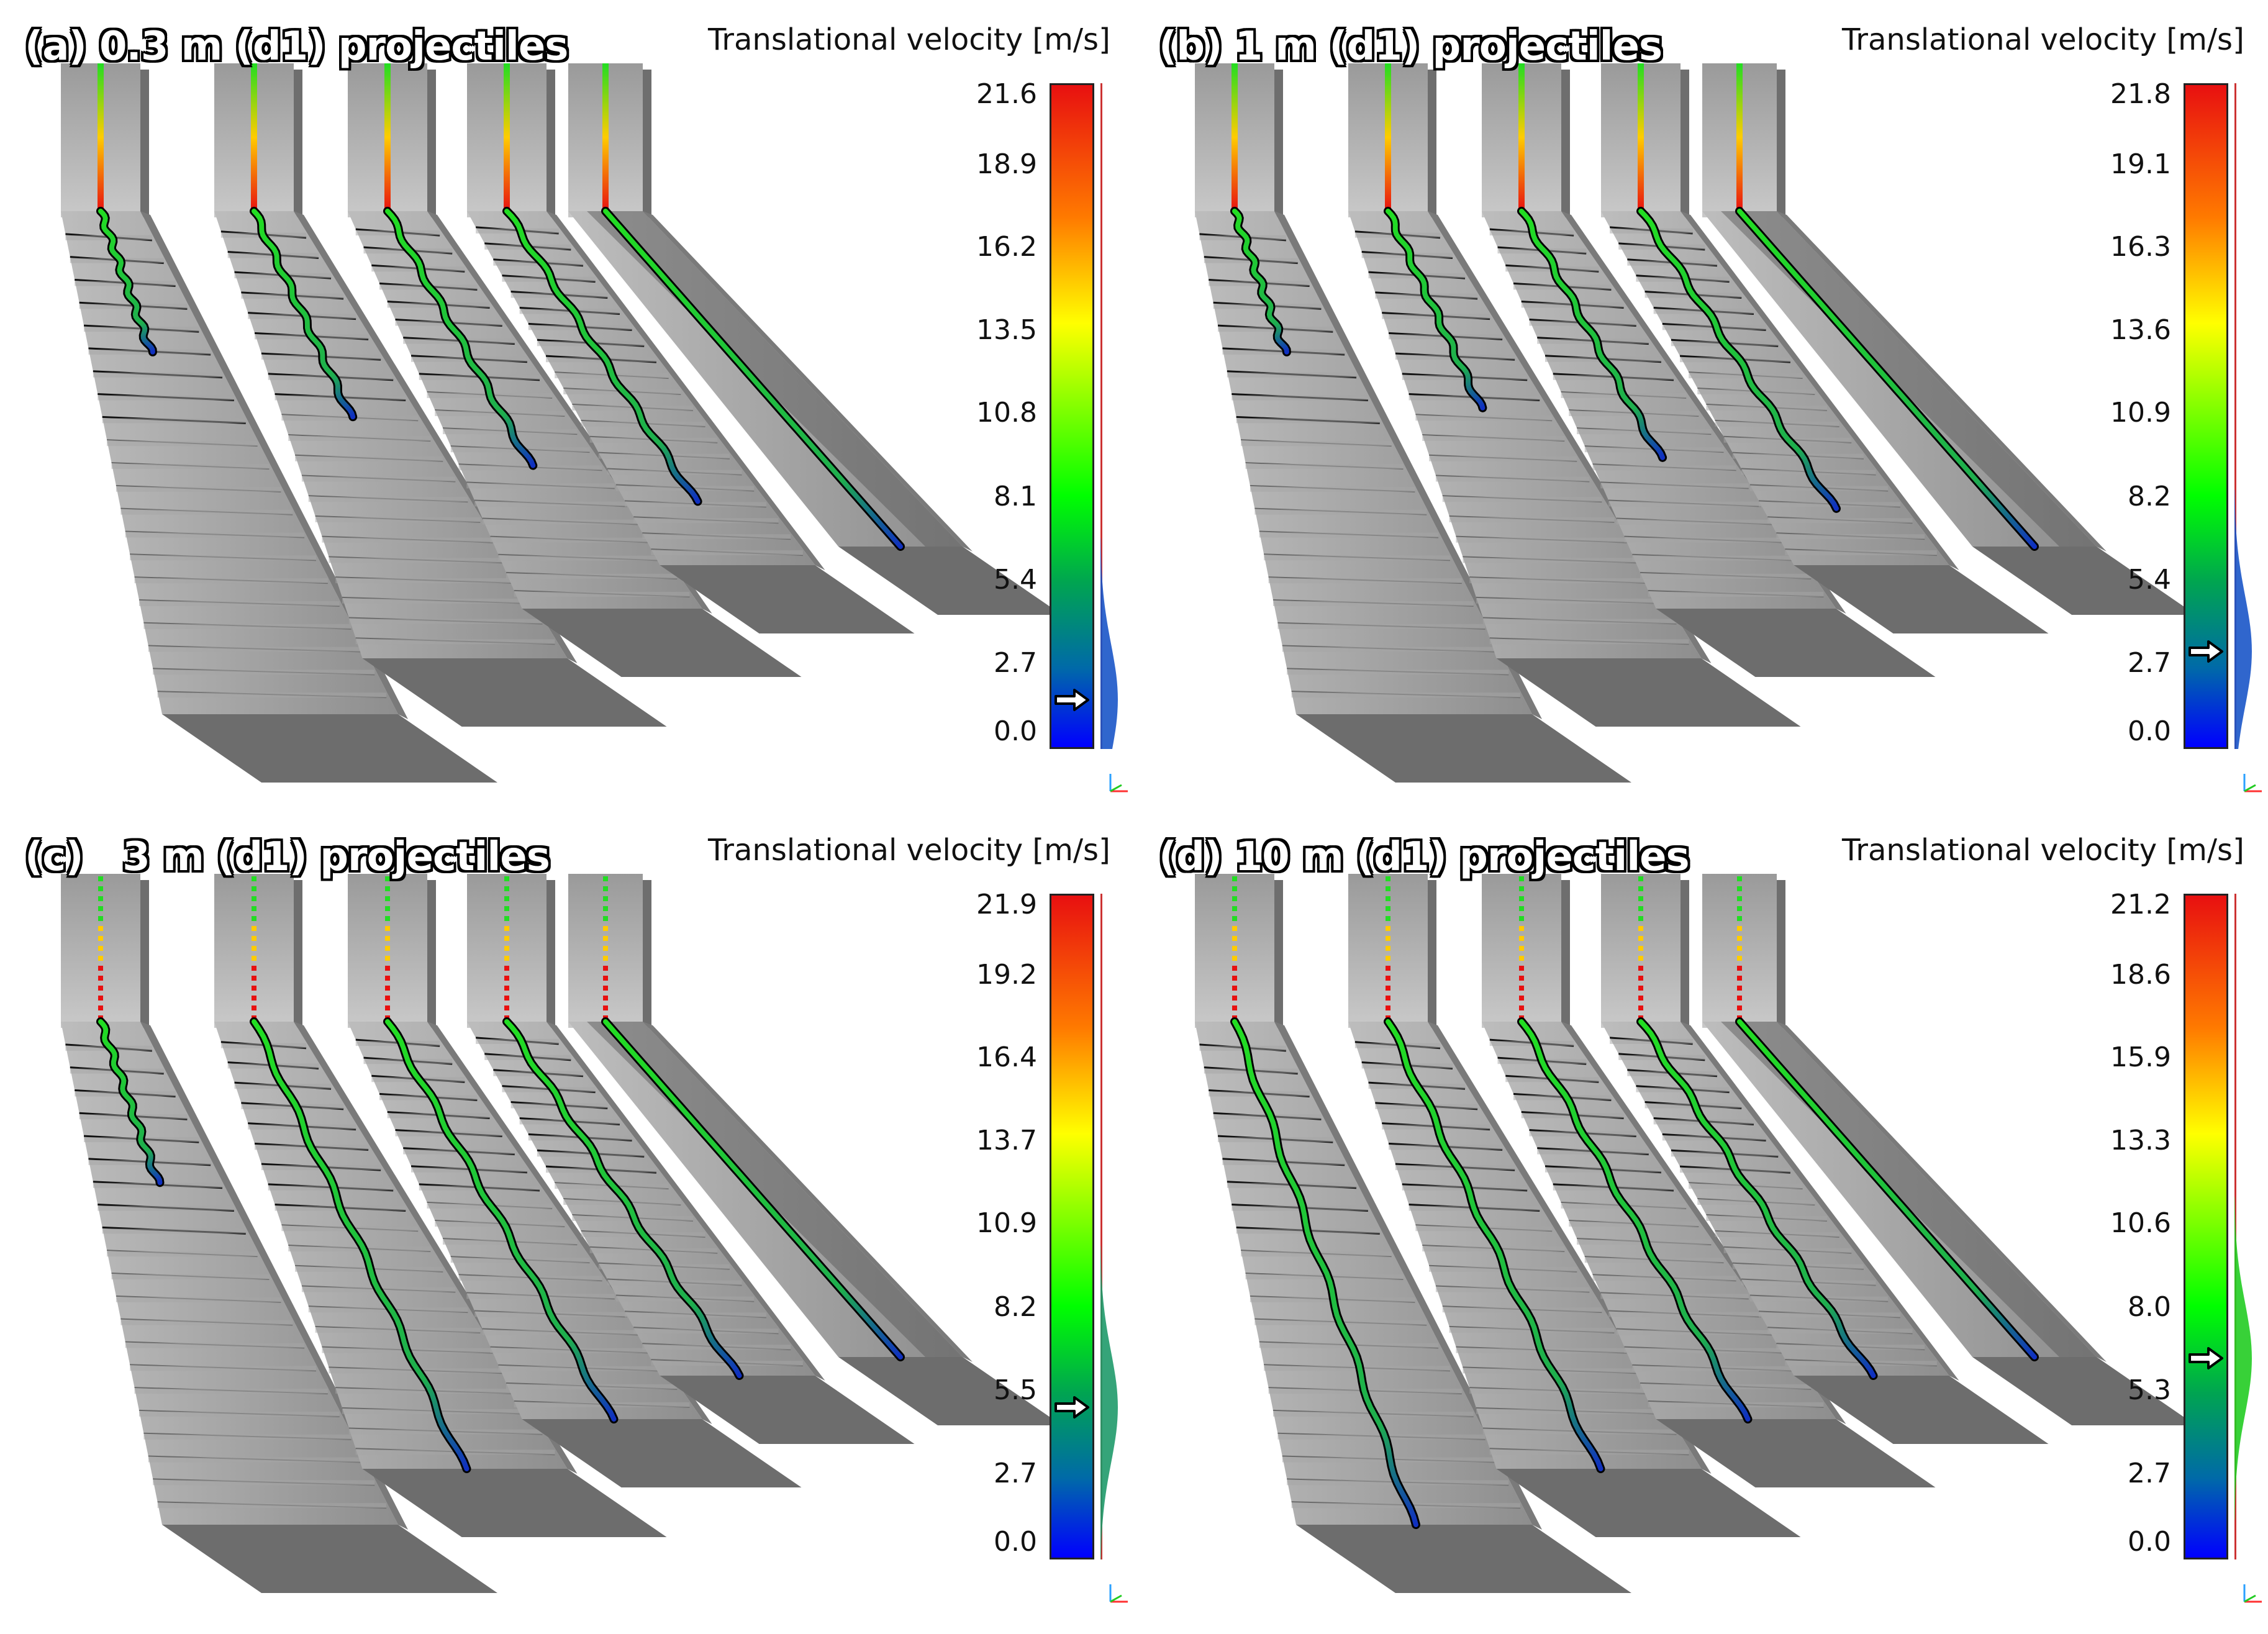 The height and width of the screenshot is (1634, 2268). What do you see at coordinates (2140, 1140) in the screenshot?
I see `colorbar-tick-label: 13.3` at bounding box center [2140, 1140].